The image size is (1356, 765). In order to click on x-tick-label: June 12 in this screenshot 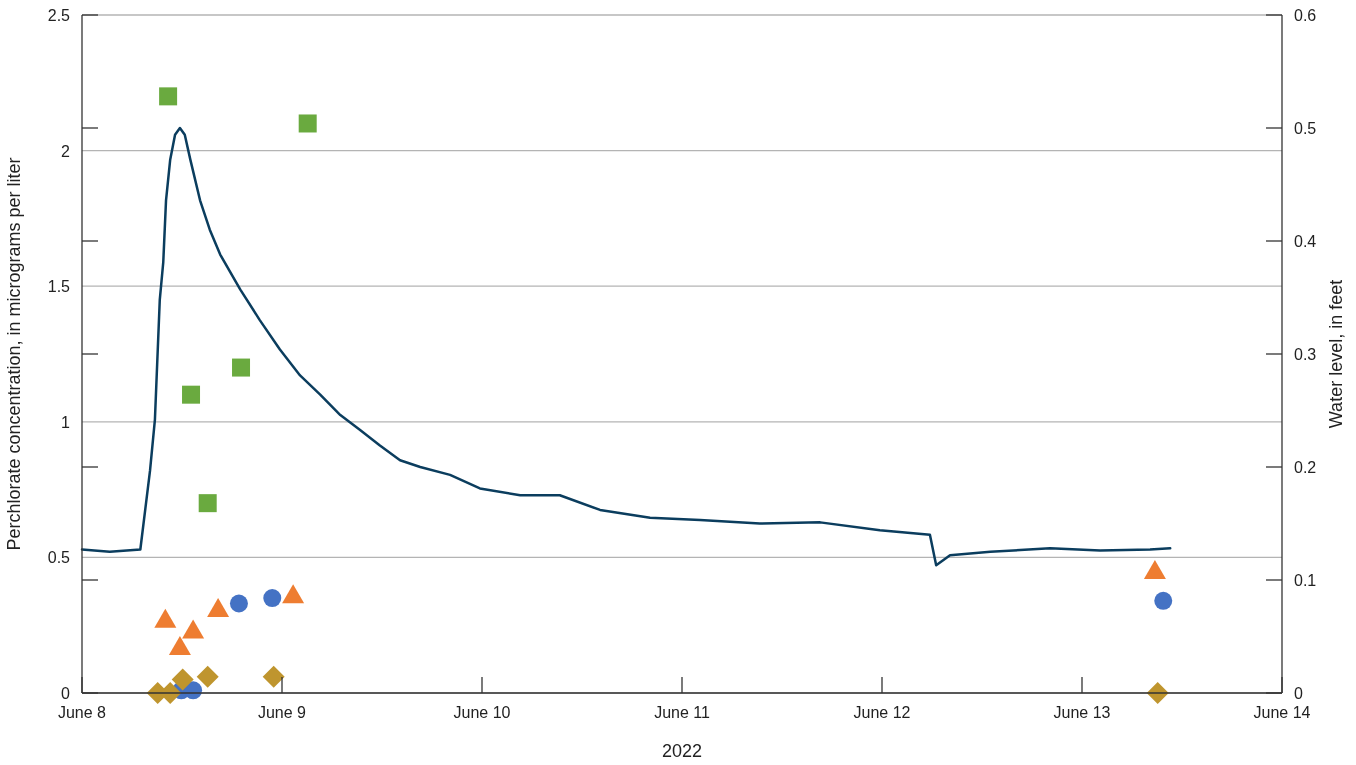, I will do `click(882, 712)`.